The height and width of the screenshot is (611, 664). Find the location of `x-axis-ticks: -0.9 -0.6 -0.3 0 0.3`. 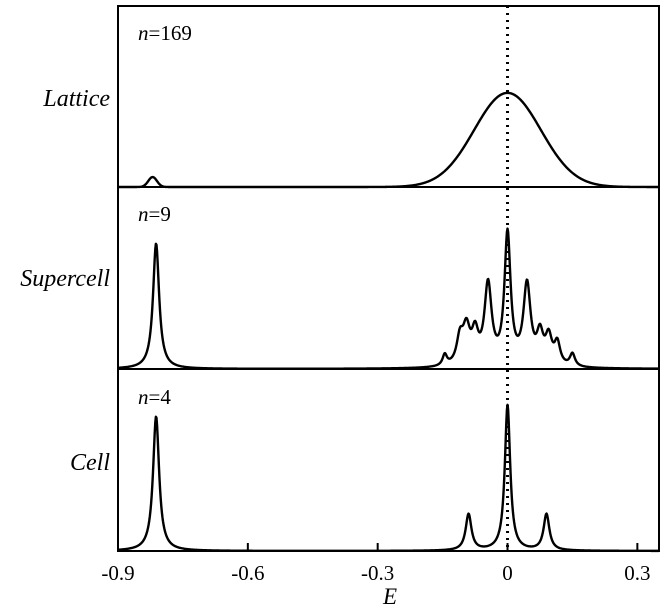

x-axis-ticks: -0.9 -0.6 -0.3 0 0.3 is located at coordinates (375, 564).